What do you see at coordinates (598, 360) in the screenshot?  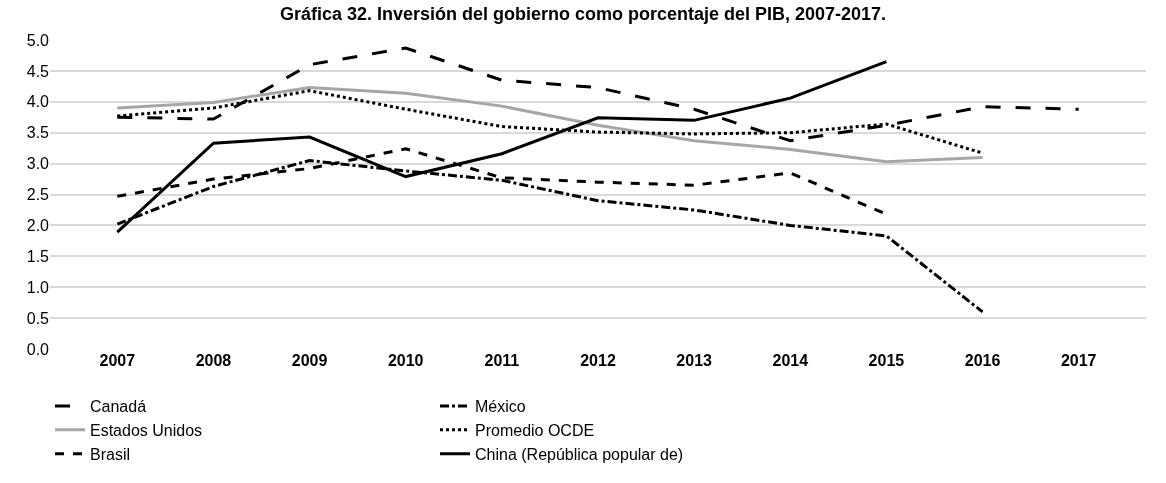 I see `x-tick-label: 2012` at bounding box center [598, 360].